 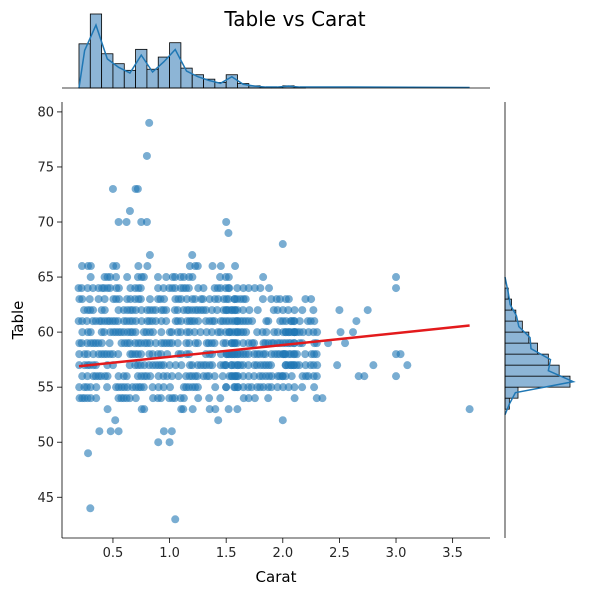 What do you see at coordinates (113, 553) in the screenshot?
I see `x-tick-label: 0.5` at bounding box center [113, 553].